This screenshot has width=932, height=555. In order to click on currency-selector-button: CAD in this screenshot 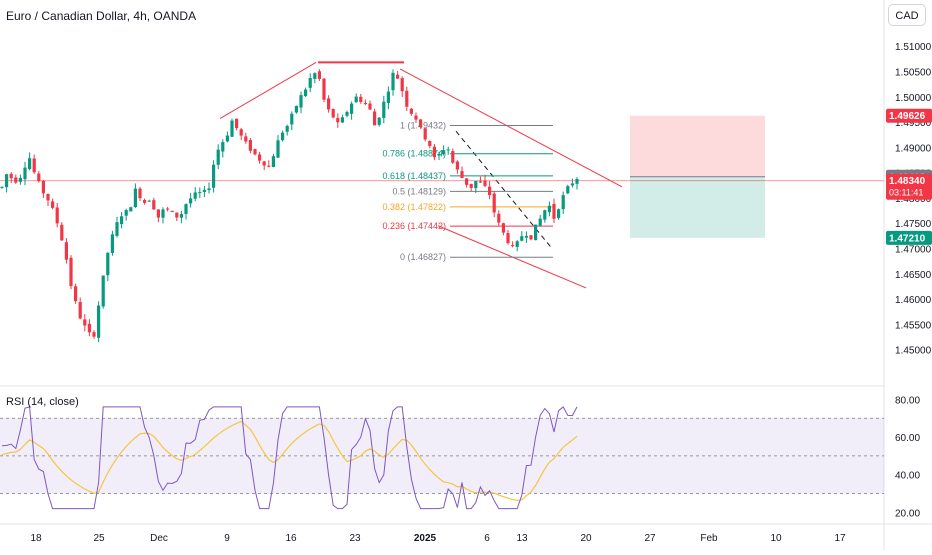, I will do `click(907, 15)`.